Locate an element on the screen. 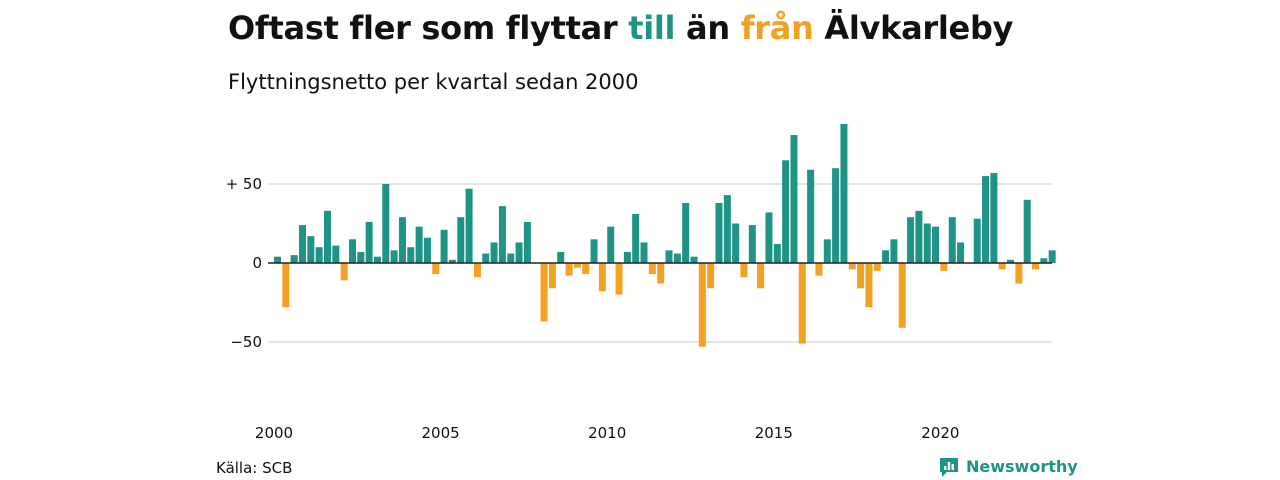  title-part-2: än is located at coordinates (708, 28).